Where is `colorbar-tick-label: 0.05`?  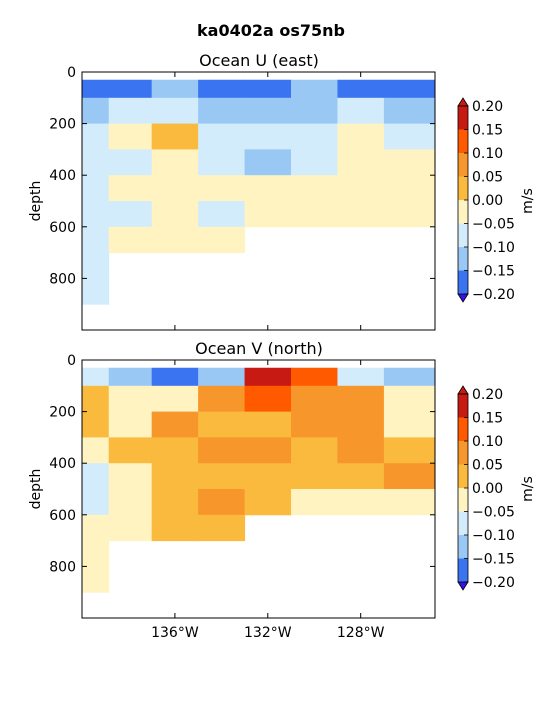
colorbar-tick-label: 0.05 is located at coordinates (487, 178).